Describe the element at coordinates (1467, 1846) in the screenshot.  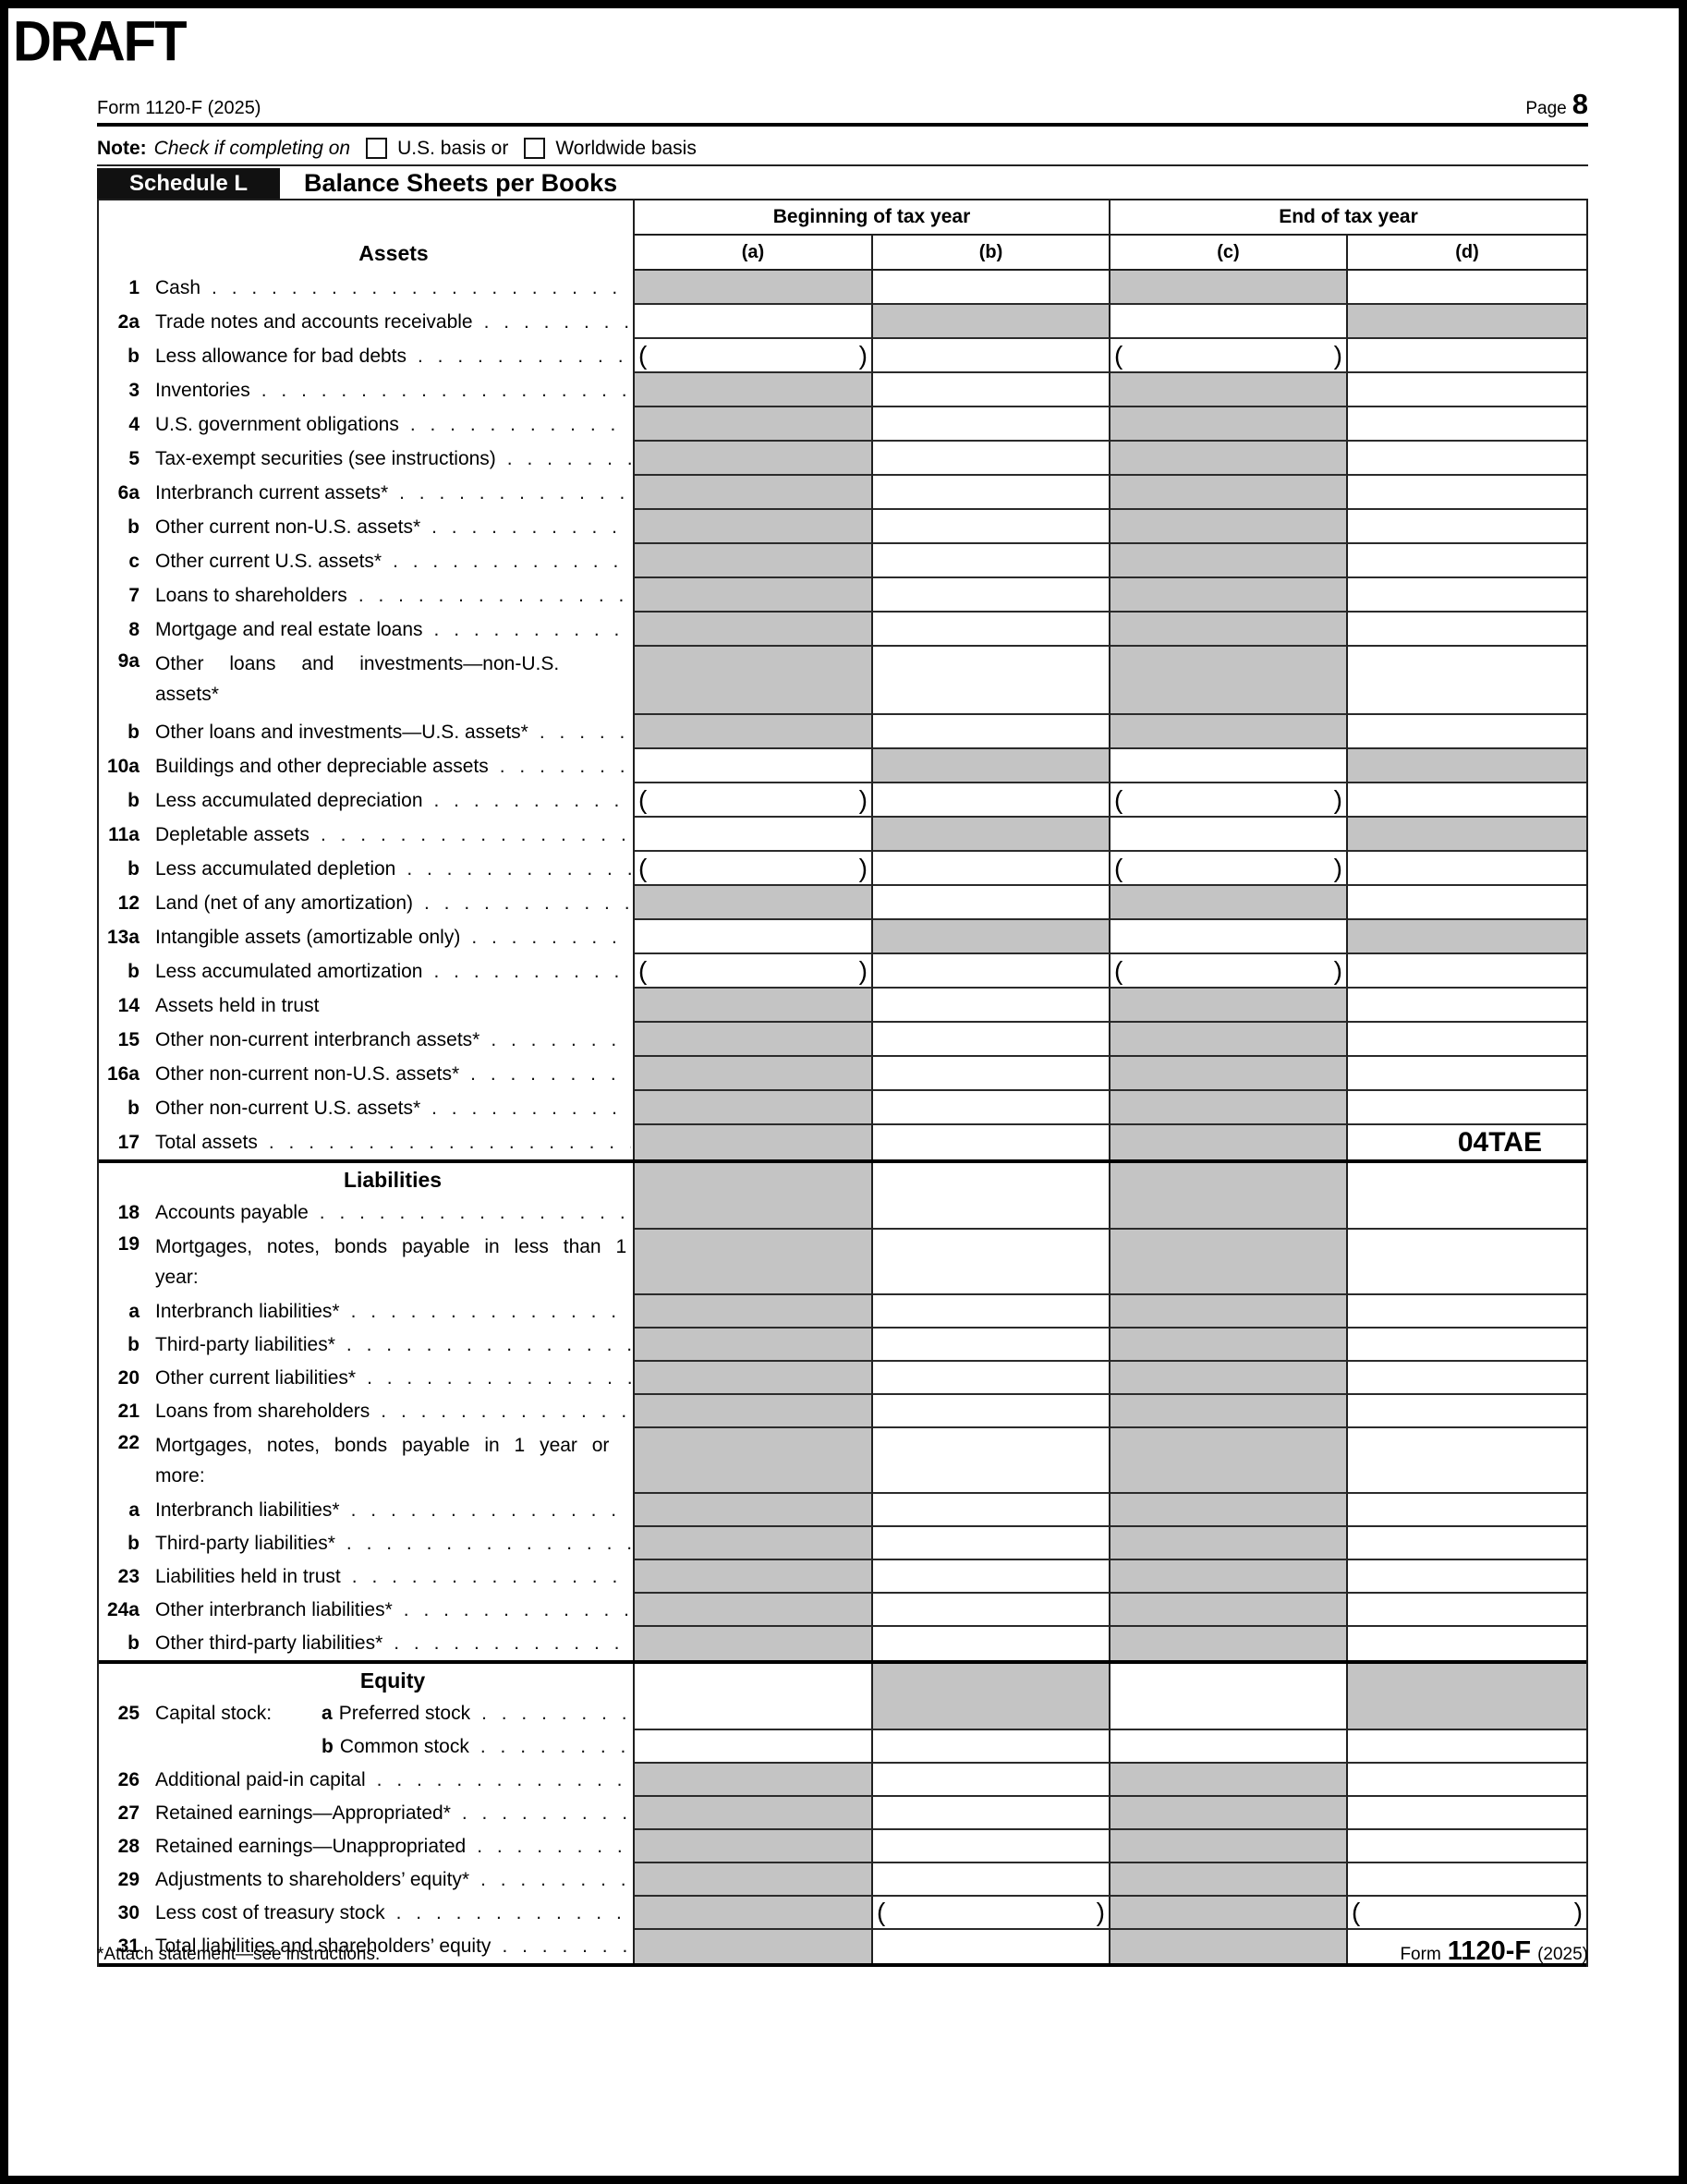
I see `cell-28-d` at that location.